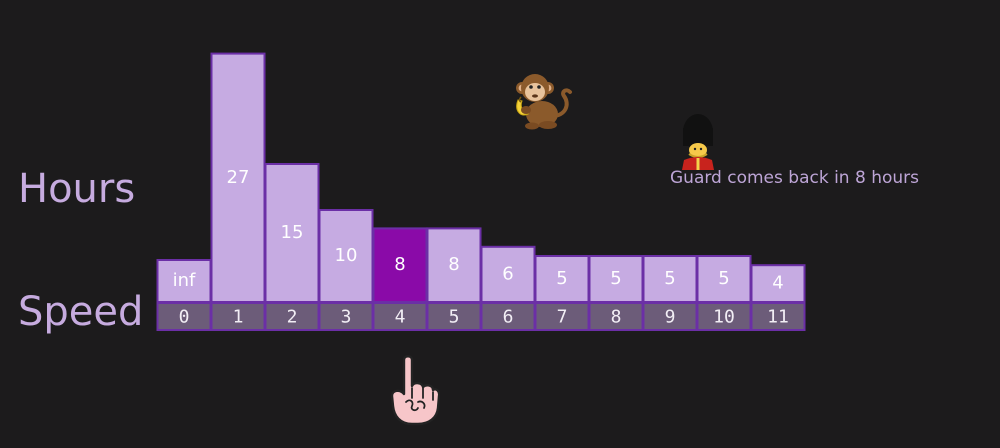 Image resolution: width=1000 pixels, height=448 pixels. I want to click on pointing-finger-icon, so click(415, 390).